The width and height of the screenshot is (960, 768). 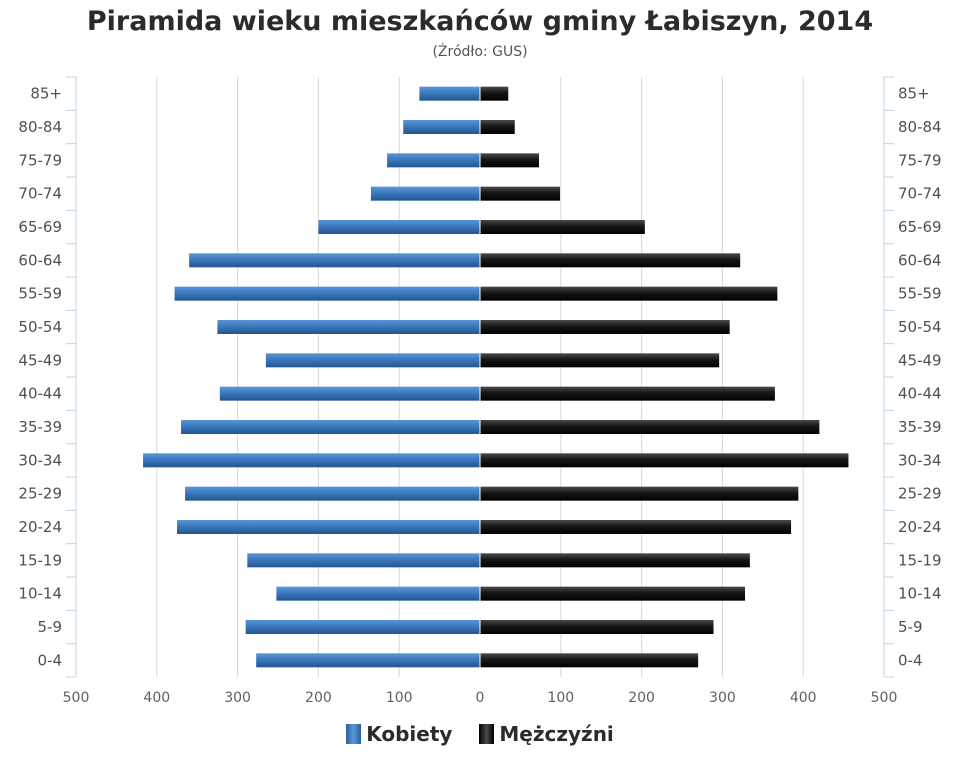 I want to click on category-label-left: 50-54, so click(x=40, y=327).